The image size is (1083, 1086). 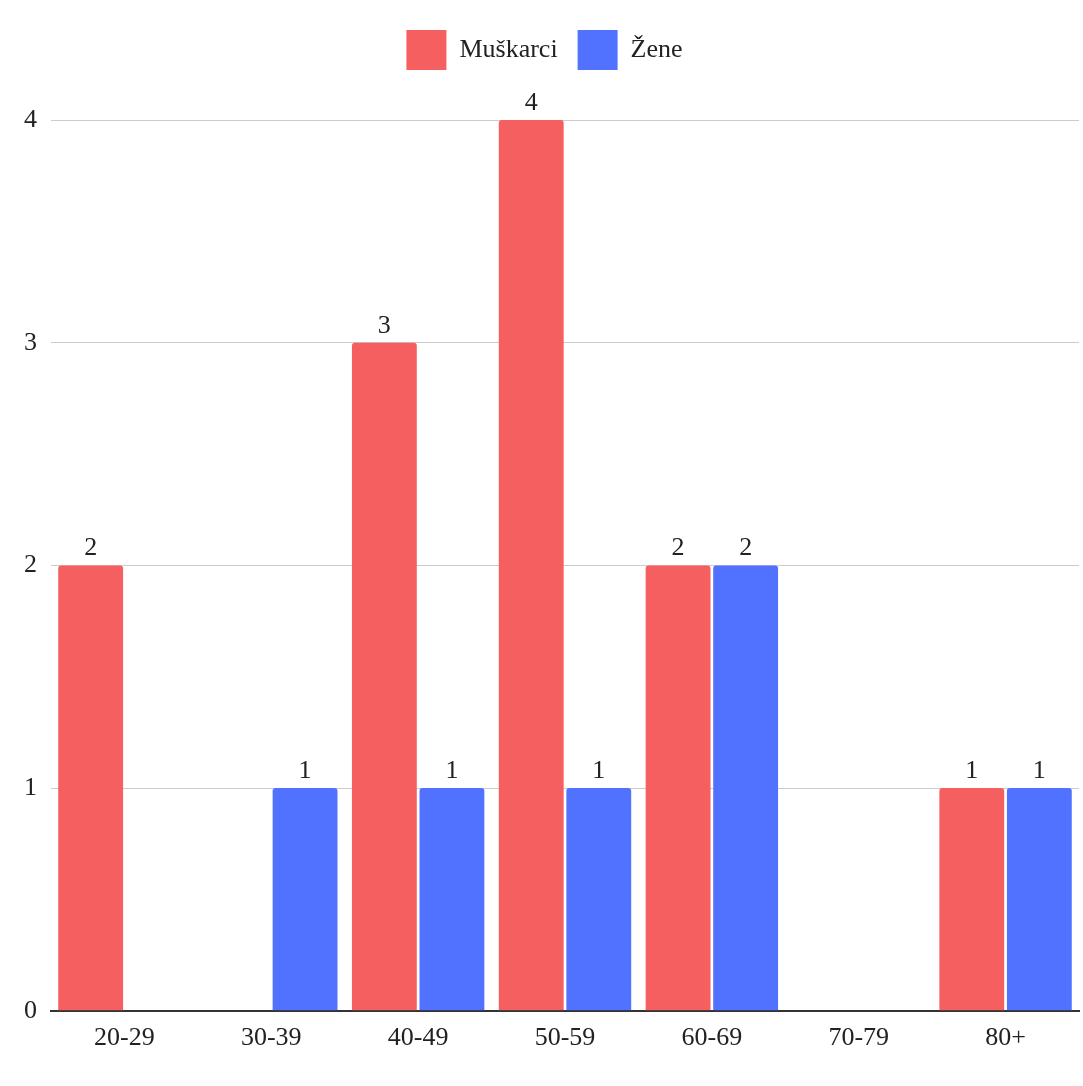 What do you see at coordinates (30, 118) in the screenshot?
I see `y-tick-label: 4` at bounding box center [30, 118].